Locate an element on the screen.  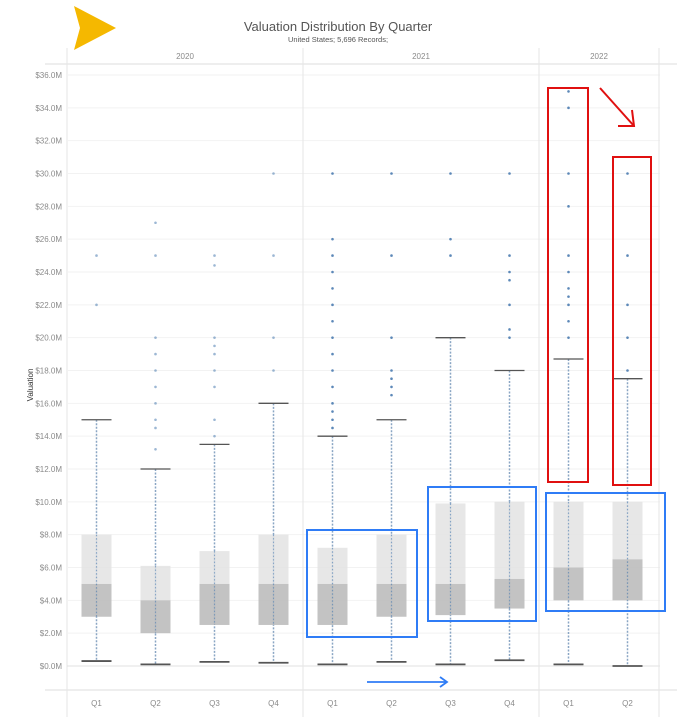
annotation-blue-box-2021-q3q4 is located at coordinates (482, 554).